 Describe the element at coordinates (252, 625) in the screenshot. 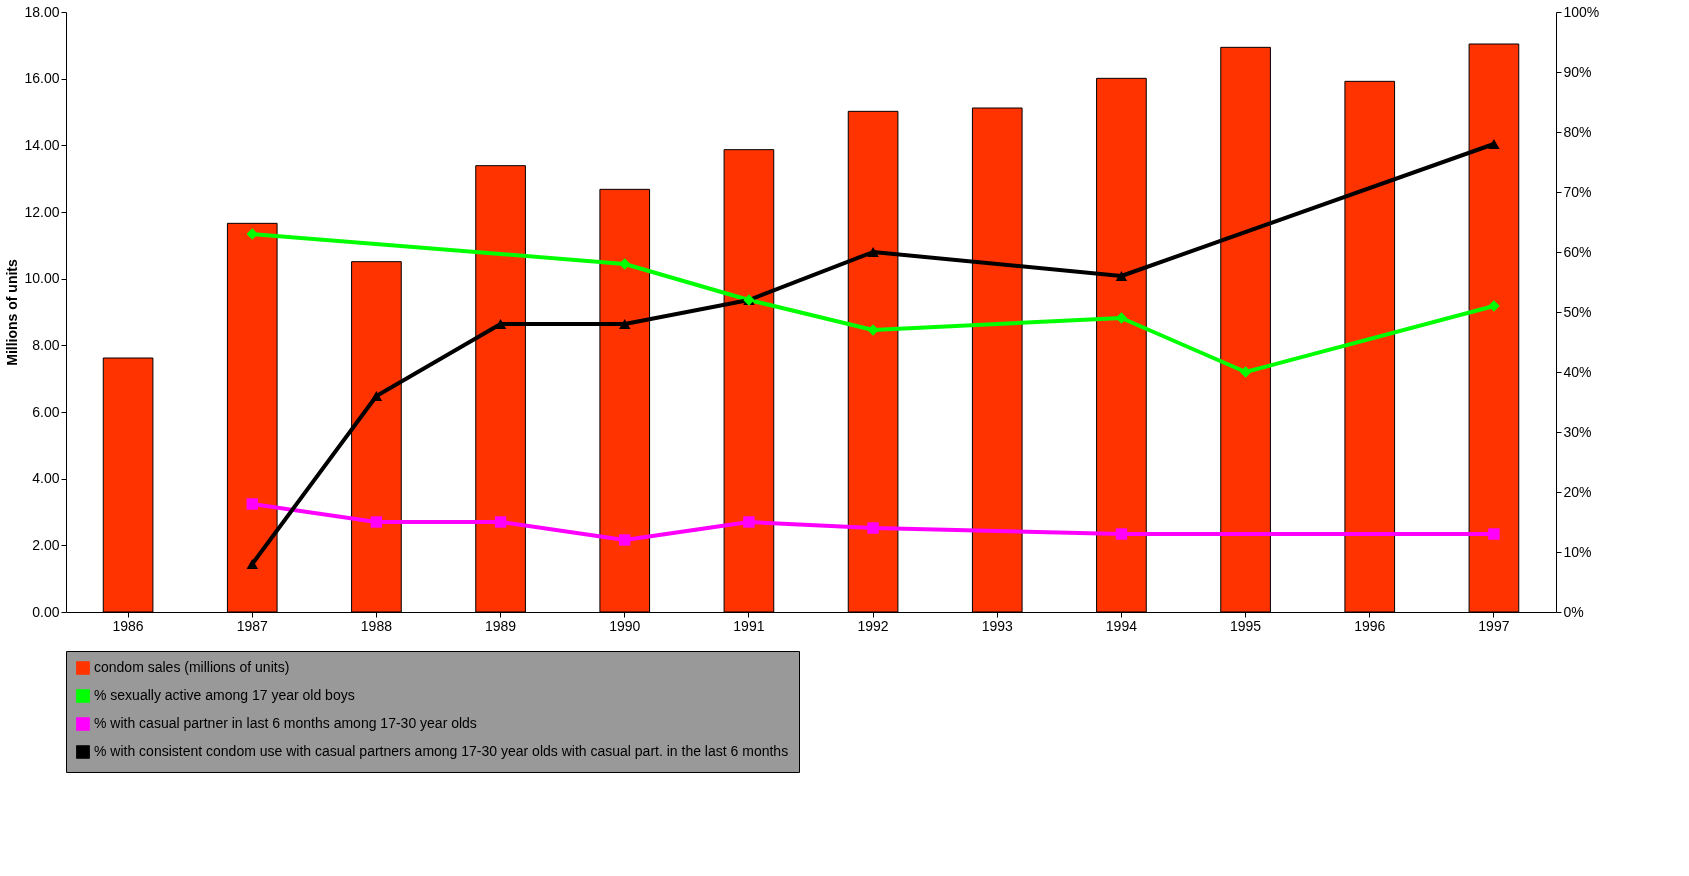

I see `x-tick-label: 1987` at that location.